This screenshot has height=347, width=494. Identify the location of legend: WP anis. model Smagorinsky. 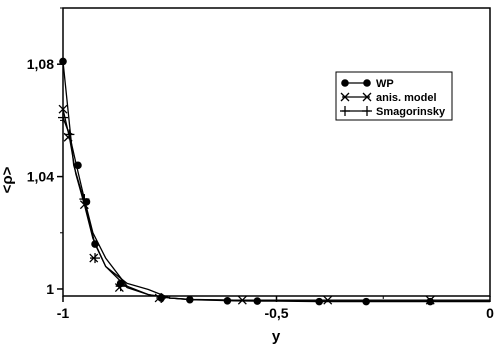
(394, 96).